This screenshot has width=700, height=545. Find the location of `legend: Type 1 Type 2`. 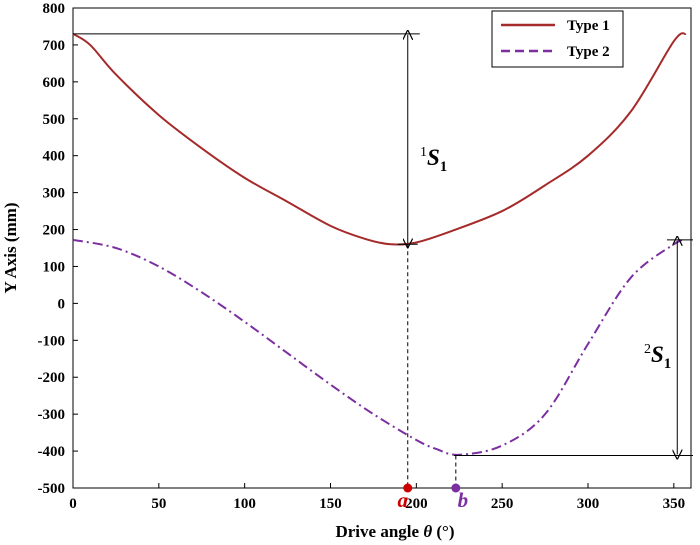

legend: Type 1 Type 2 is located at coordinates (557, 39).